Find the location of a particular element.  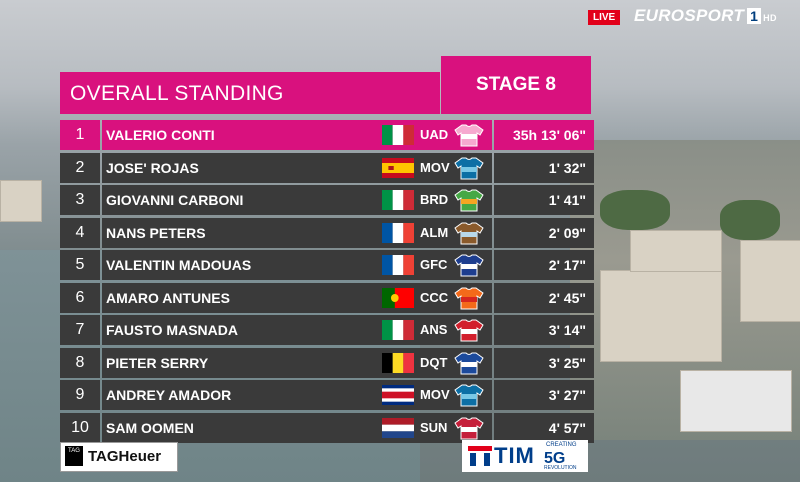

rider-cell: SAM OOMEN SUN is located at coordinates (297, 427).